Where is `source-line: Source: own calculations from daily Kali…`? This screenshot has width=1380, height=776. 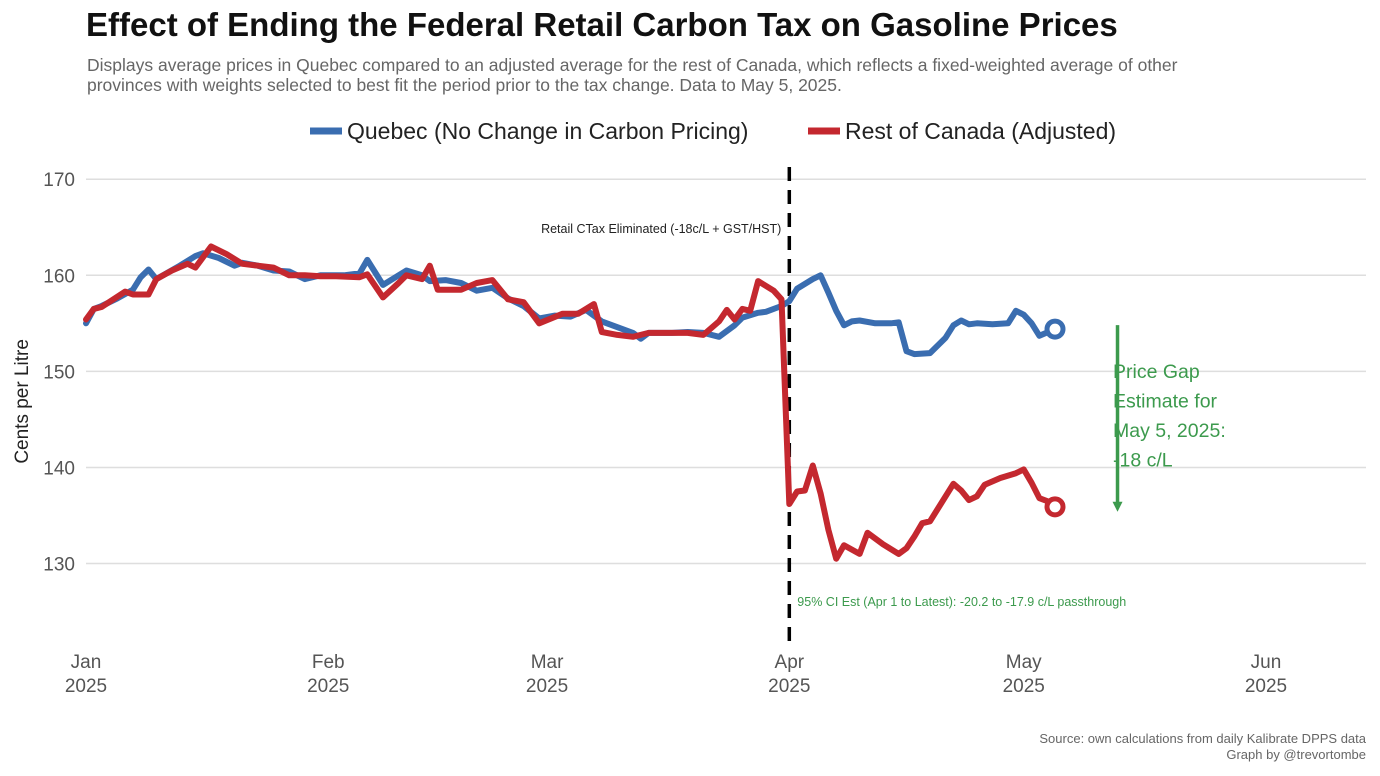
source-line: Source: own calculations from daily Kali… is located at coordinates (1202, 738).